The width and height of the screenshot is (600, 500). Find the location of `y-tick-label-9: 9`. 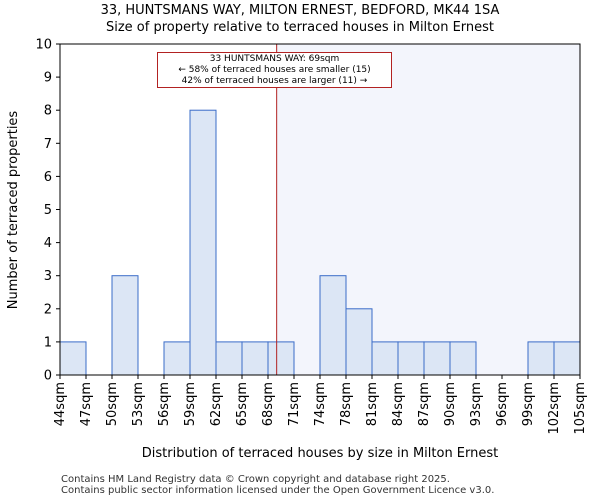

y-tick-label-9: 9 is located at coordinates (48, 78).